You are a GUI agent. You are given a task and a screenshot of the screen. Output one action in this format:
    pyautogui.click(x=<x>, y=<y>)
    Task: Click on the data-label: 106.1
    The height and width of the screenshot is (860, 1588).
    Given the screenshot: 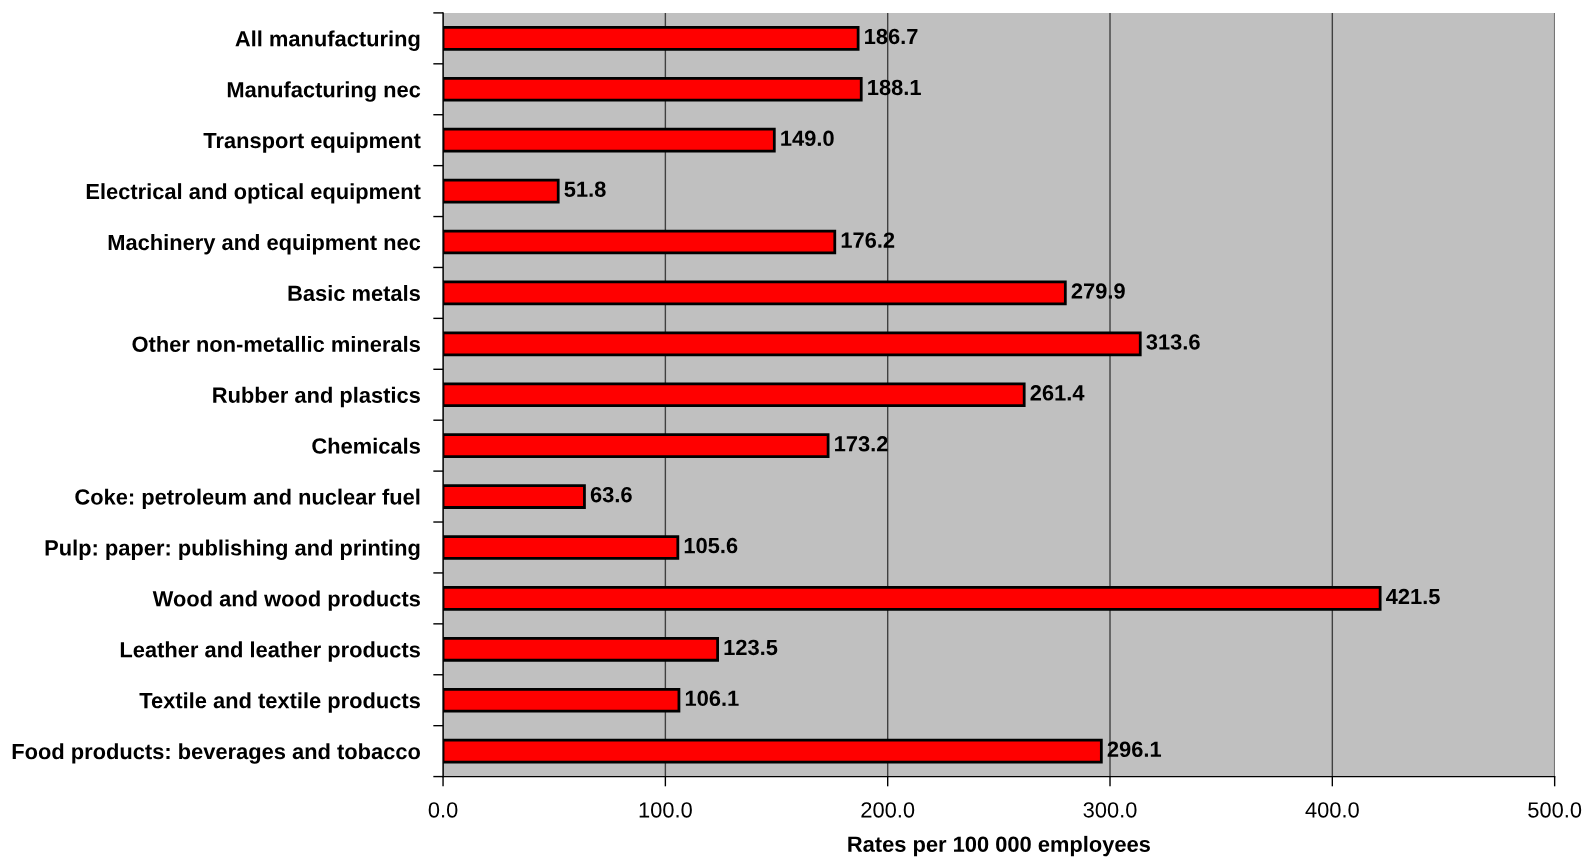 What is the action you would take?
    pyautogui.click(x=712, y=698)
    